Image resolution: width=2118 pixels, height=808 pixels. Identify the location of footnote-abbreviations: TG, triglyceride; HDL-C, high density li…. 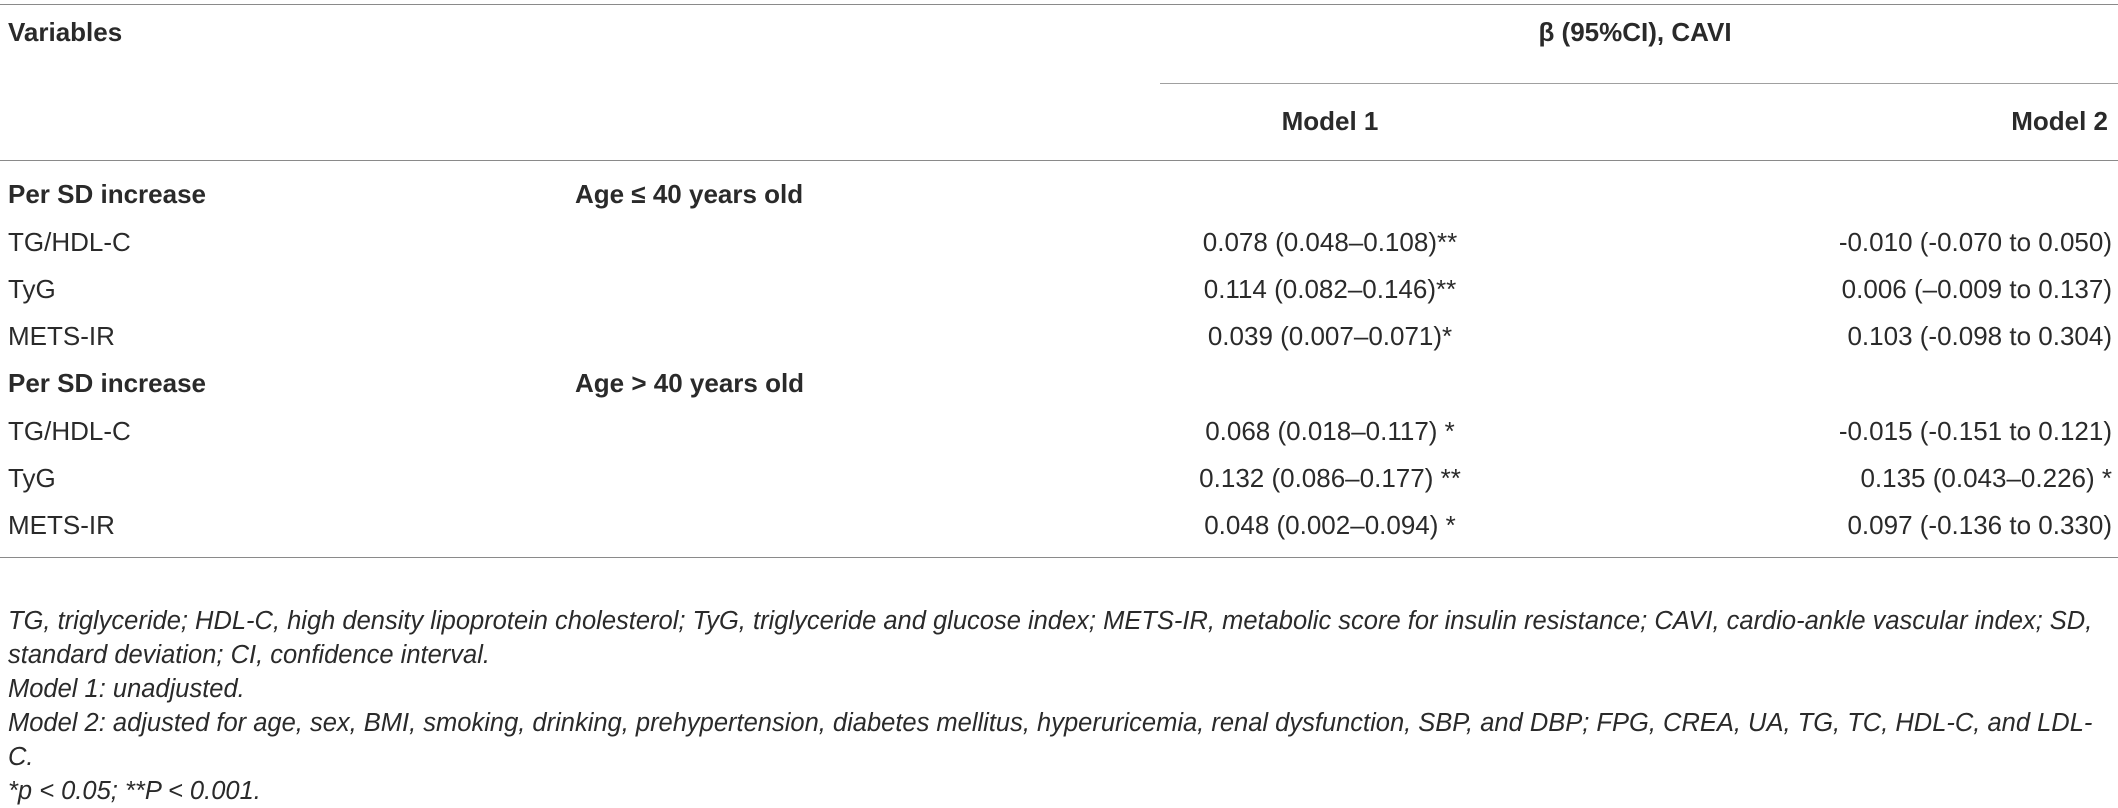
(1050, 638).